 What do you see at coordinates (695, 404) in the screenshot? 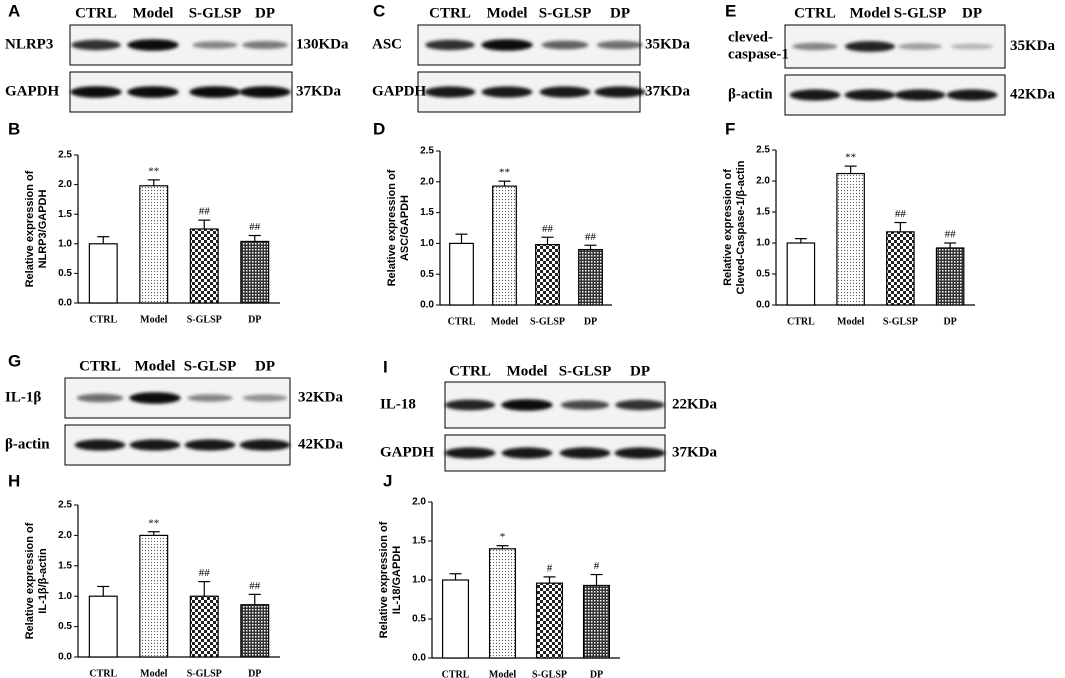
I see `size-label: 22KDa` at bounding box center [695, 404].